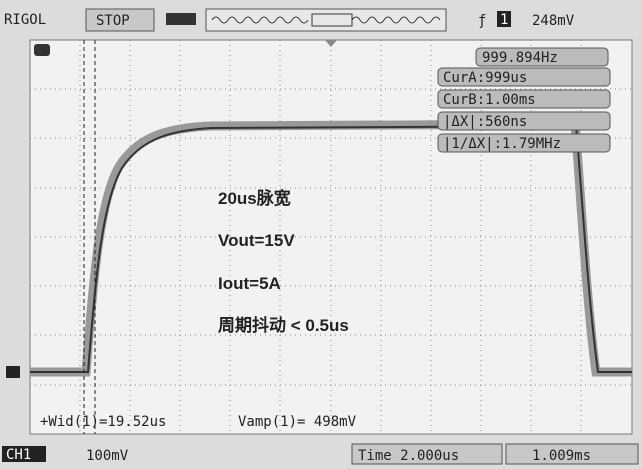 The height and width of the screenshot is (469, 642). Describe the element at coordinates (25, 20) in the screenshot. I see `brand: RIGOL` at that location.